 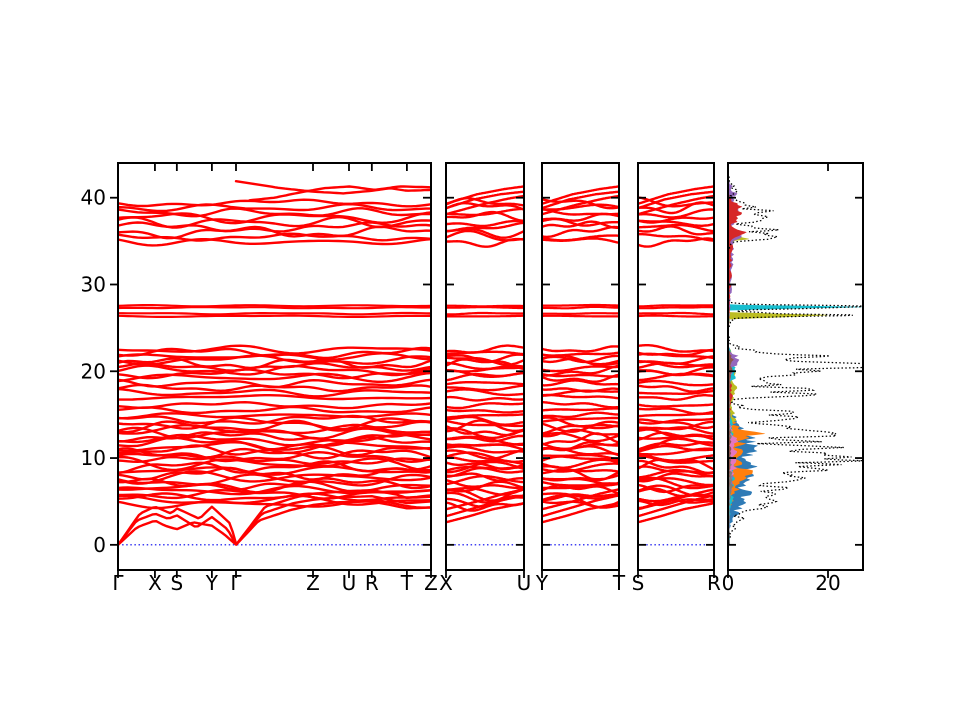 What do you see at coordinates (407, 583) in the screenshot?
I see `kpoint-label: T` at bounding box center [407, 583].